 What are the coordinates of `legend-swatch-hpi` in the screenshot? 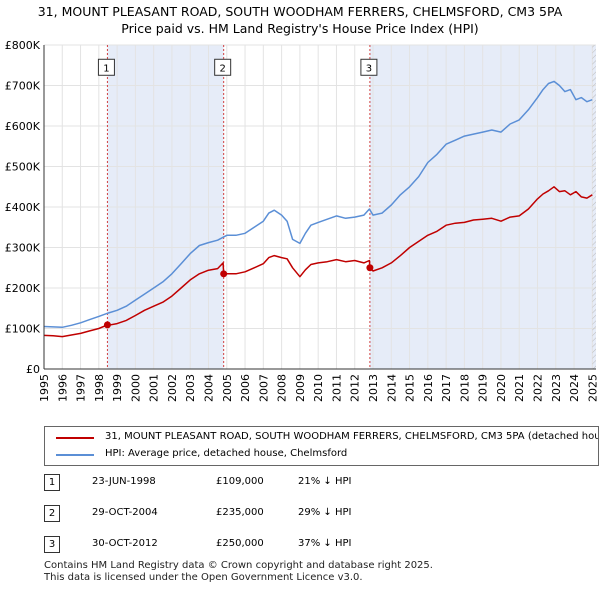 It's located at (75, 455).